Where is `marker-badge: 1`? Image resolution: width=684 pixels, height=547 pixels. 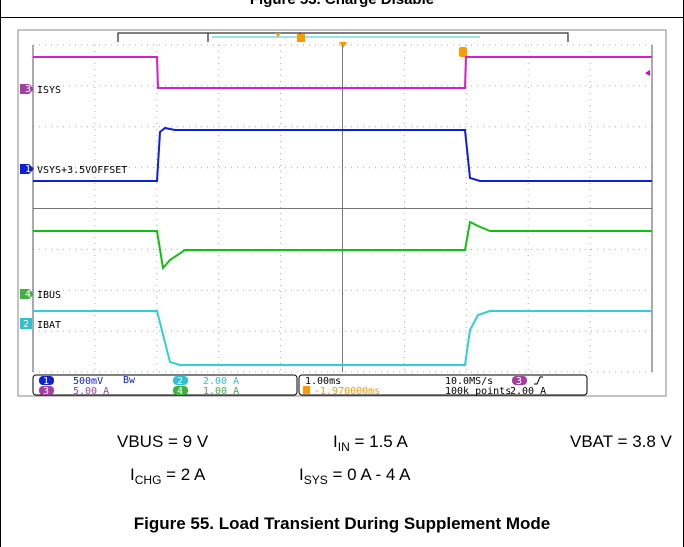
marker-badge: 1 is located at coordinates (28, 169).